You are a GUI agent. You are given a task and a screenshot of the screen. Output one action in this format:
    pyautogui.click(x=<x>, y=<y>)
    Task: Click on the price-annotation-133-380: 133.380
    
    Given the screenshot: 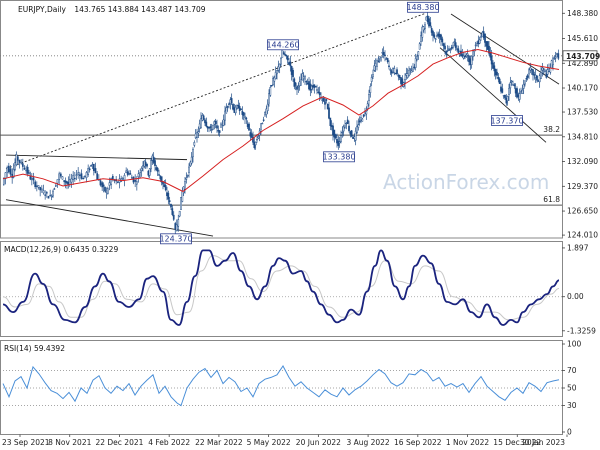 What is the action you would take?
    pyautogui.click(x=338, y=157)
    